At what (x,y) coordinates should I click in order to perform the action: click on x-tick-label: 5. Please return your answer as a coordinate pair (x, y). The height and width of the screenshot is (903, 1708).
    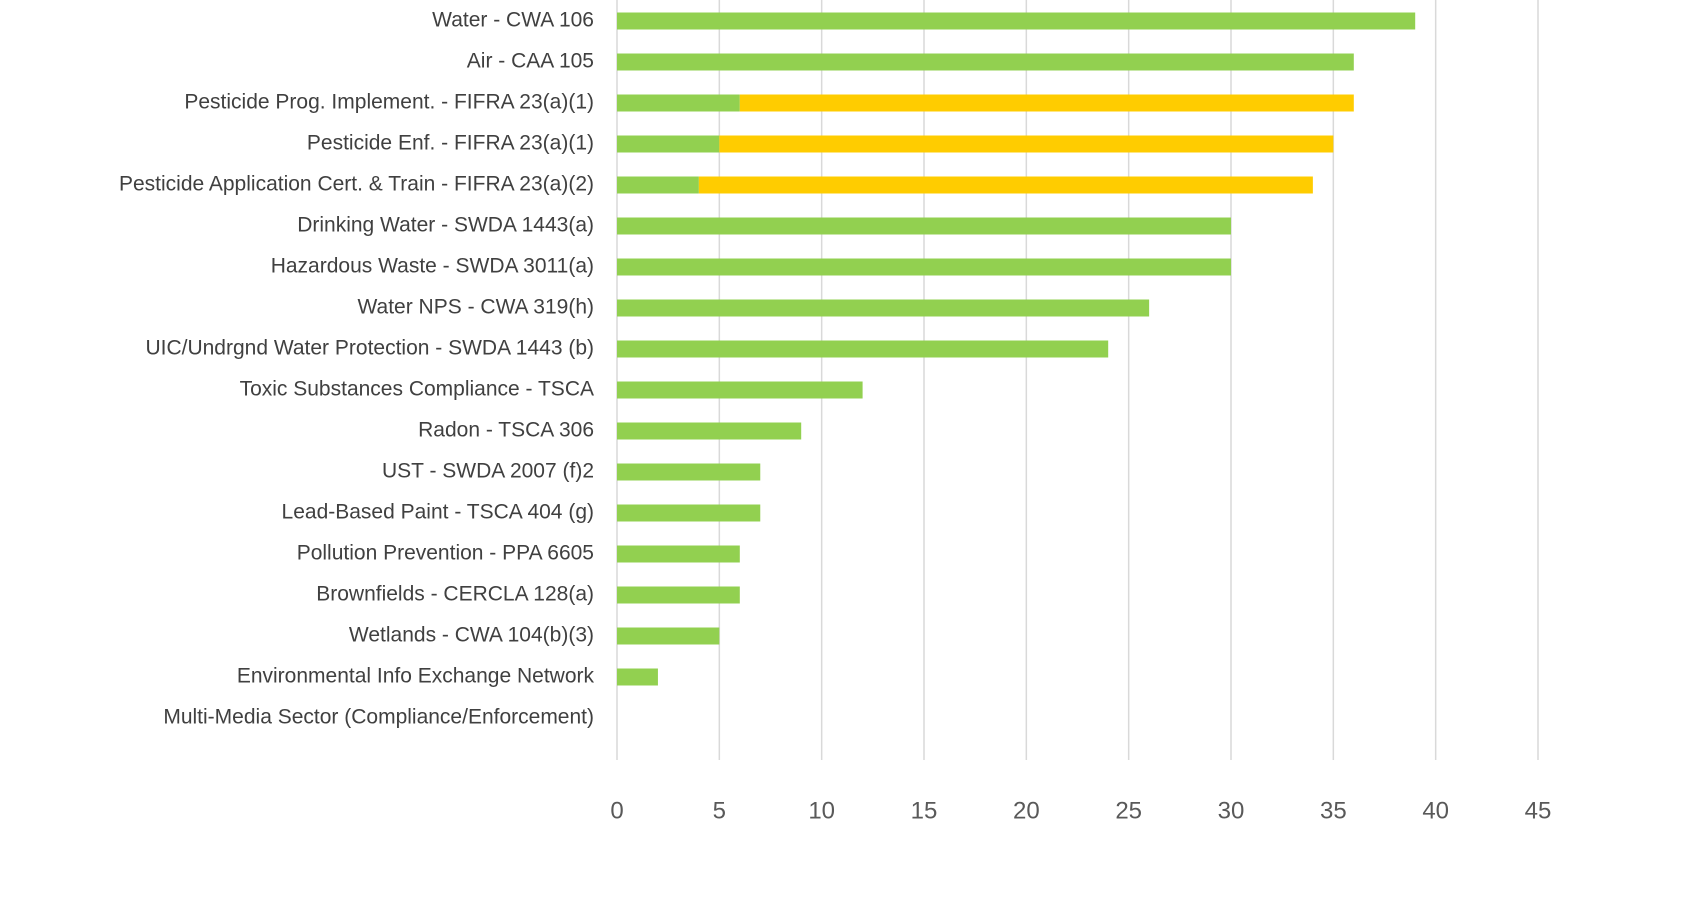
    Looking at the image, I should click on (719, 810).